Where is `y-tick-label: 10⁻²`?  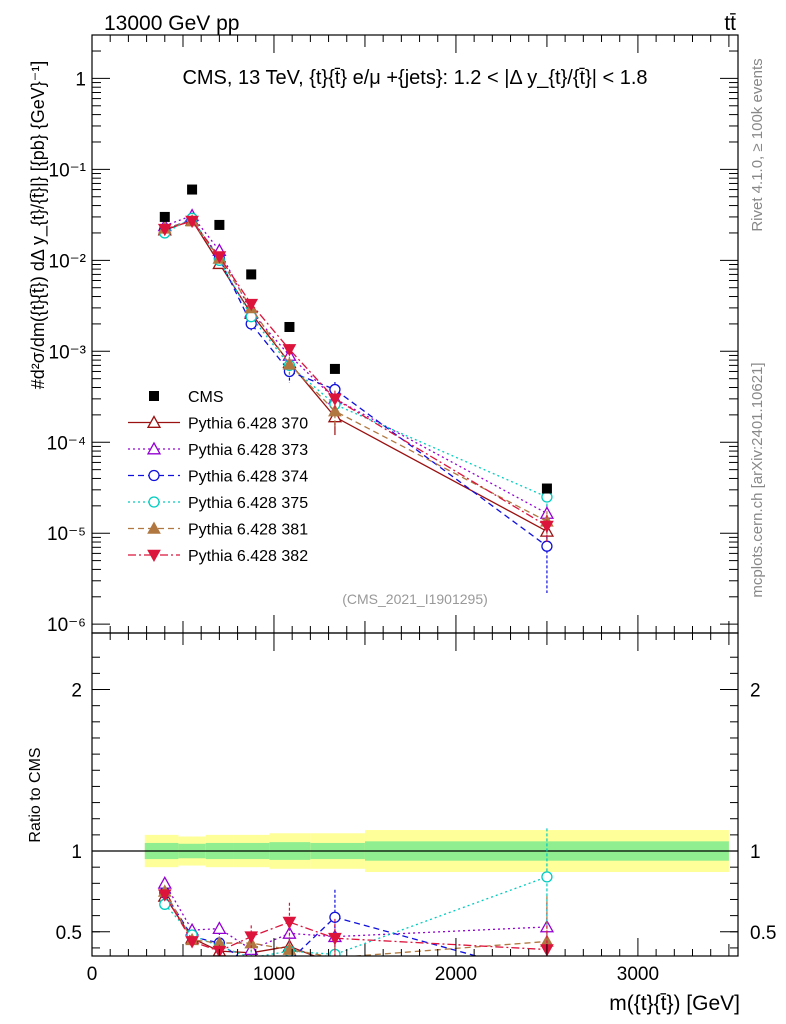
y-tick-label: 10⁻² is located at coordinates (68, 261).